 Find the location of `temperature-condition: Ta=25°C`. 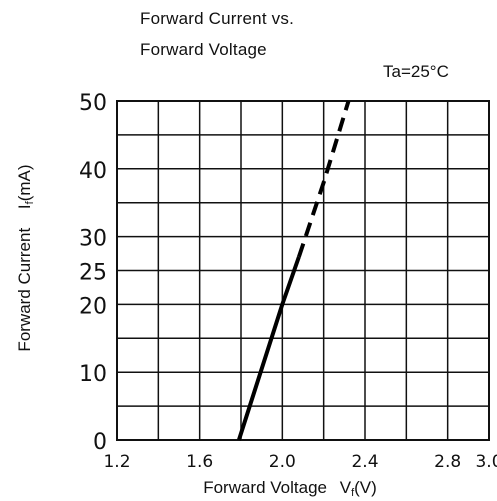

temperature-condition: Ta=25°C is located at coordinates (416, 71).